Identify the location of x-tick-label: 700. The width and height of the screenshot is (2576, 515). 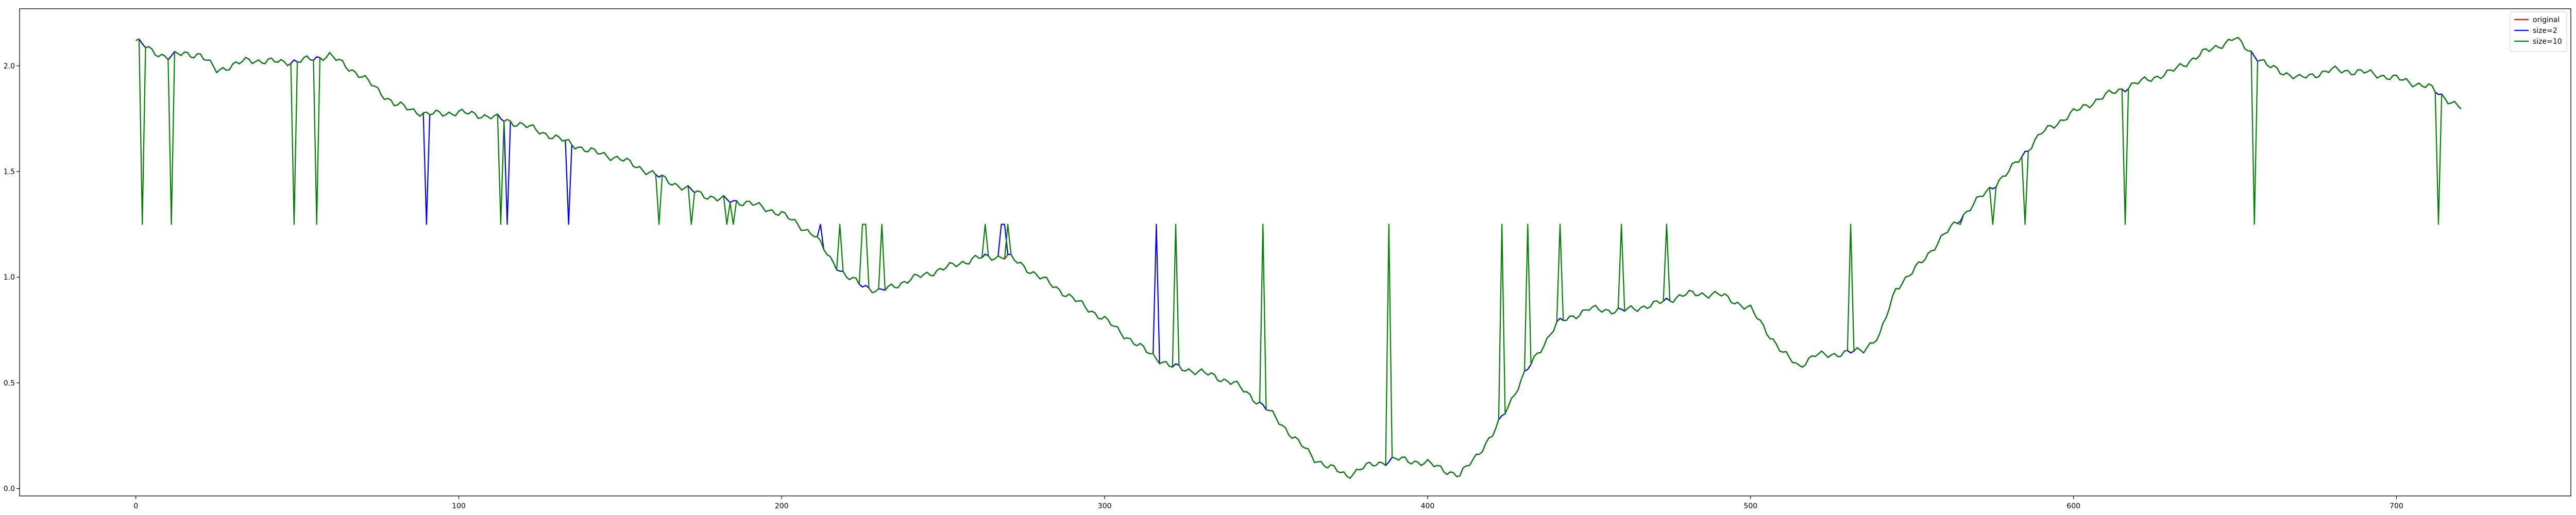
(2396, 506).